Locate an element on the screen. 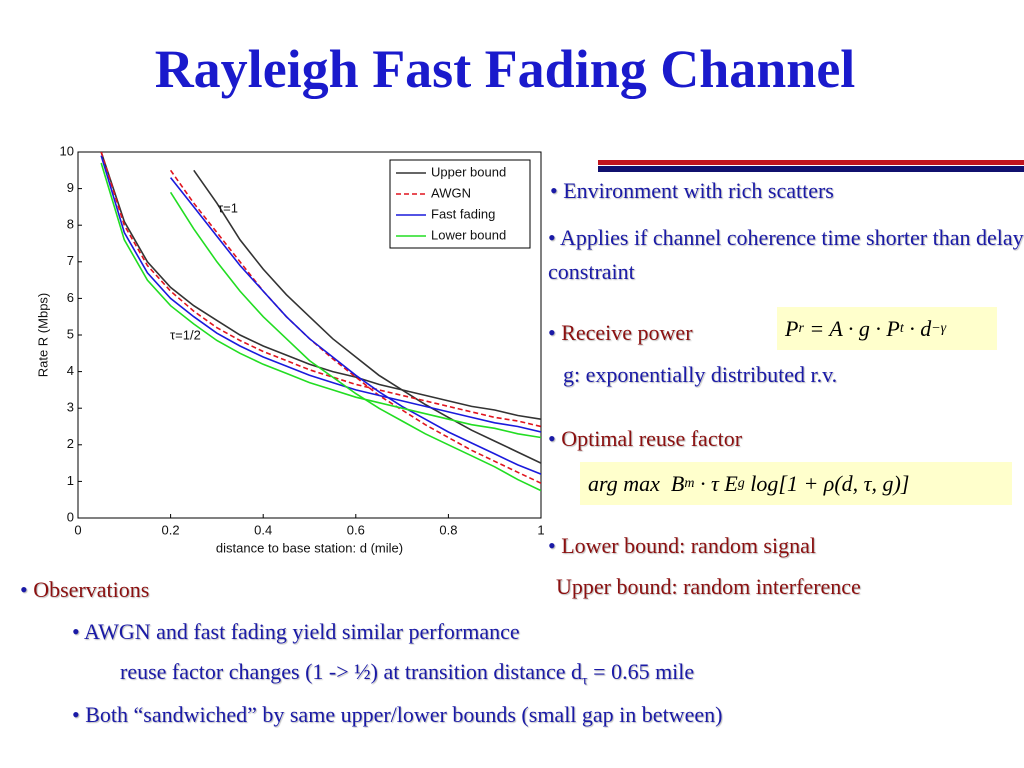 The image size is (1024, 768). y-tick-label: 2 is located at coordinates (70, 443).